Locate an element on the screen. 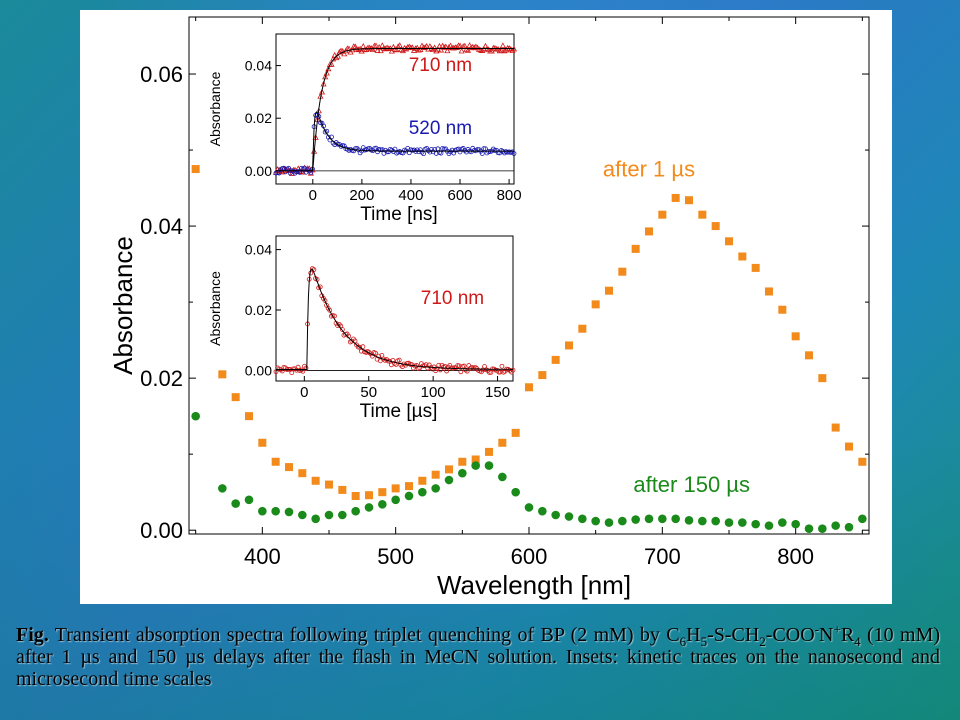 This screenshot has height=720, width=960. x-axis-label: Wavelength [nm] is located at coordinates (534, 585).